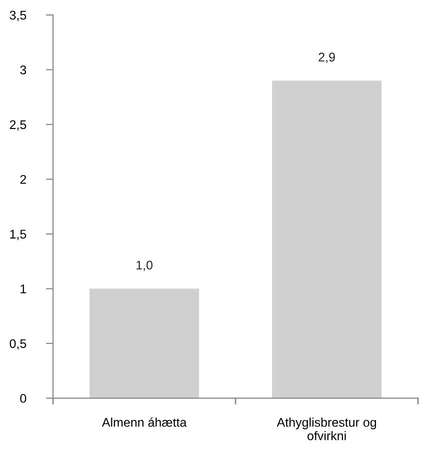 The width and height of the screenshot is (421, 454). I want to click on y-tick-label: 2,5, so click(18, 125).